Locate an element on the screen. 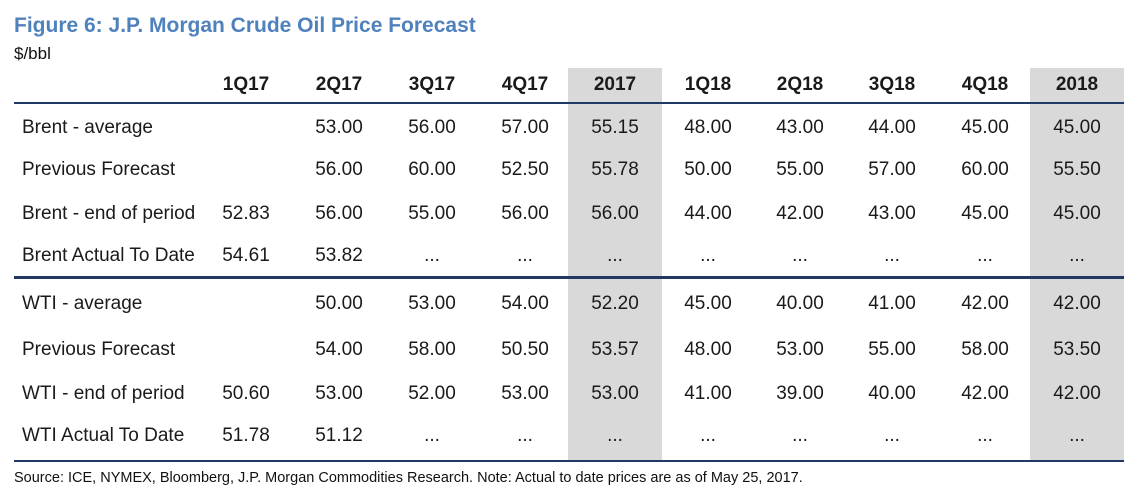 The height and width of the screenshot is (504, 1142). table-cell: 40.00 is located at coordinates (892, 393).